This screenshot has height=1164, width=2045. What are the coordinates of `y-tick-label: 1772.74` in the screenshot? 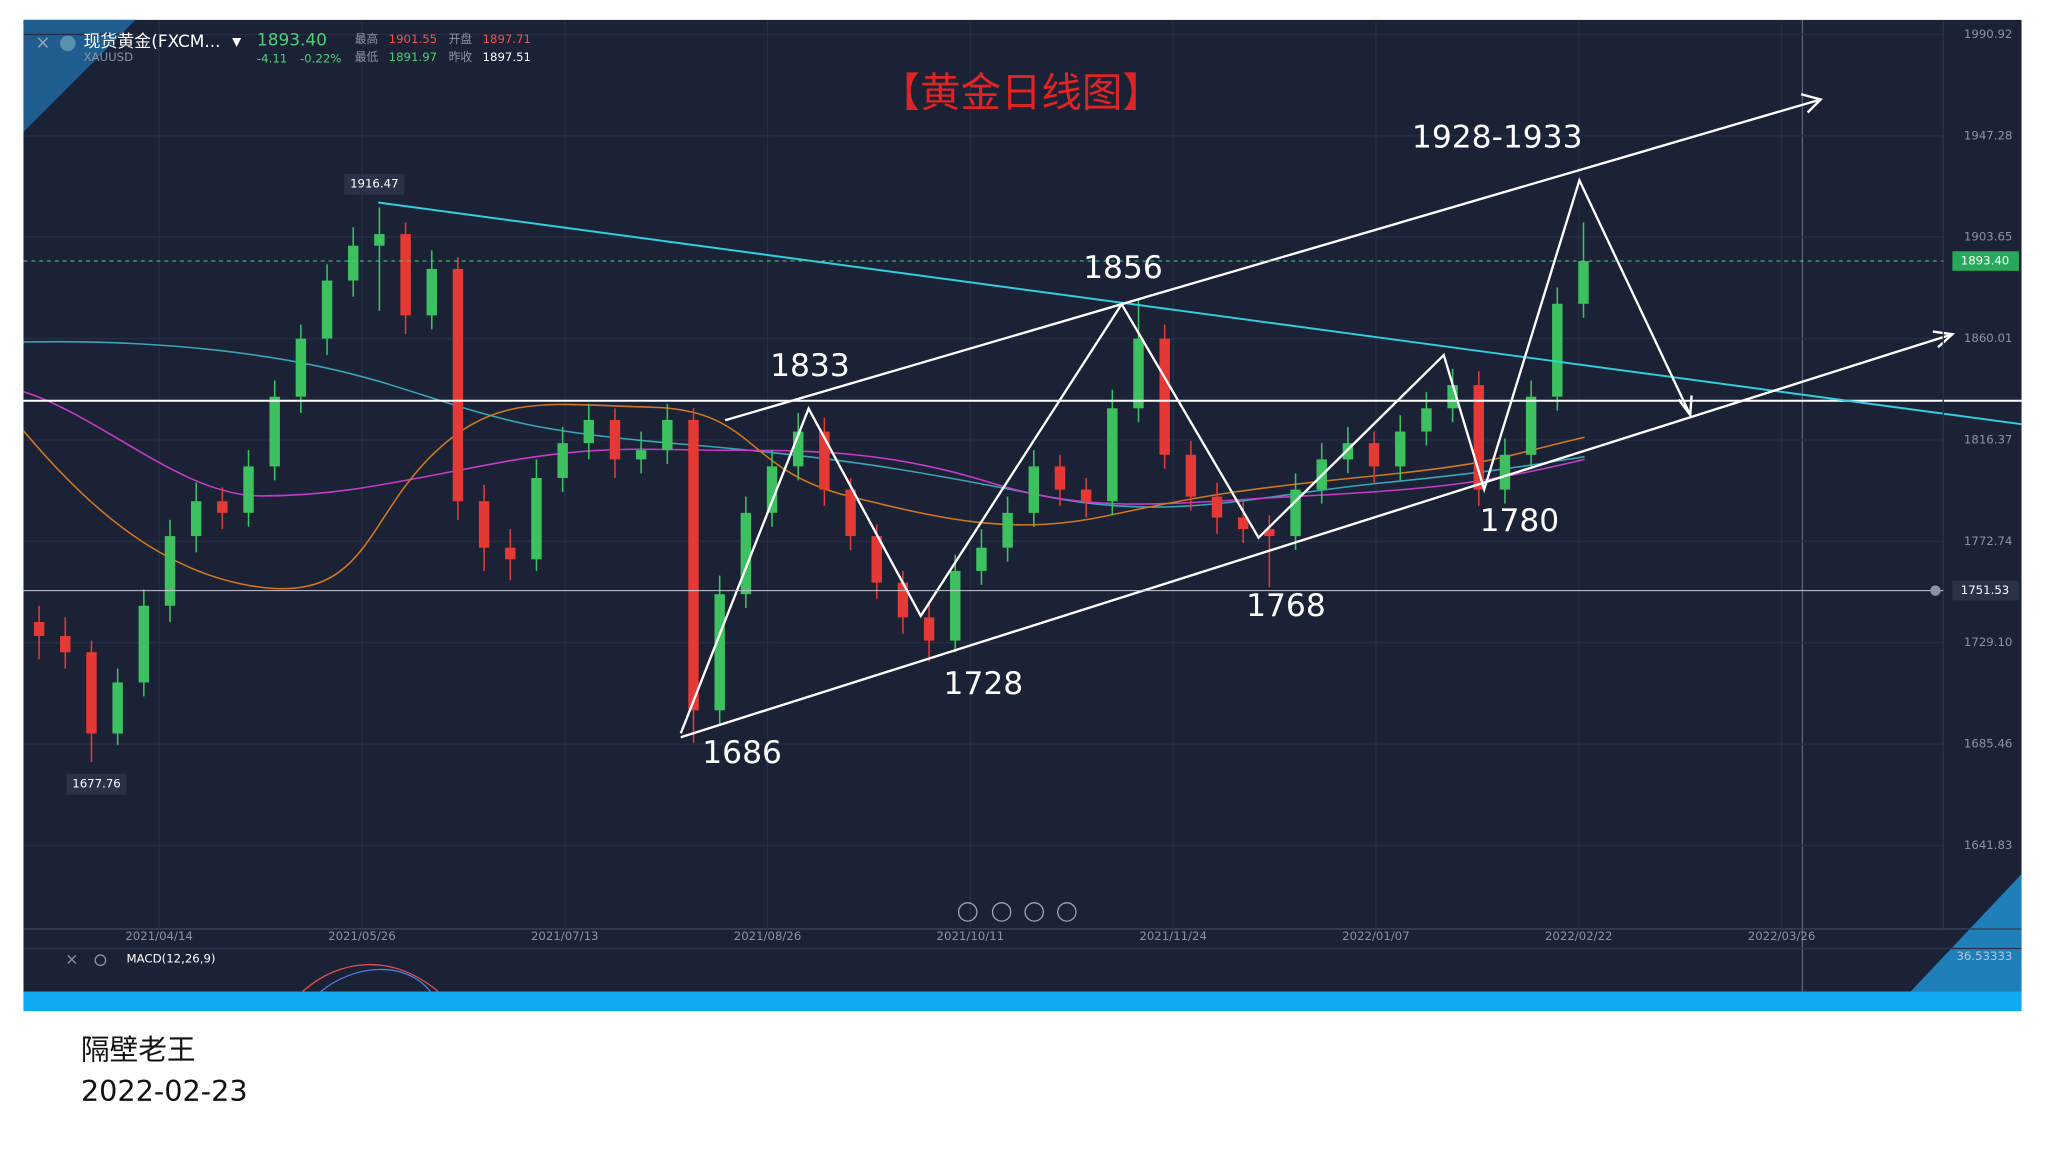 It's located at (1988, 541).